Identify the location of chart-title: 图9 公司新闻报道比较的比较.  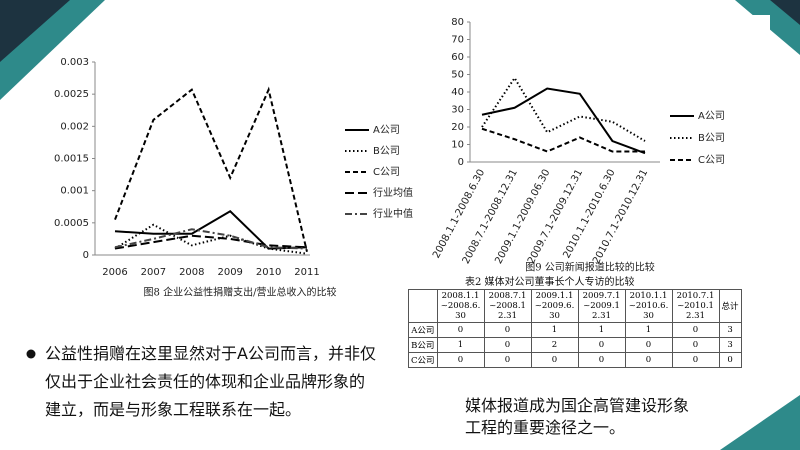
(590, 267).